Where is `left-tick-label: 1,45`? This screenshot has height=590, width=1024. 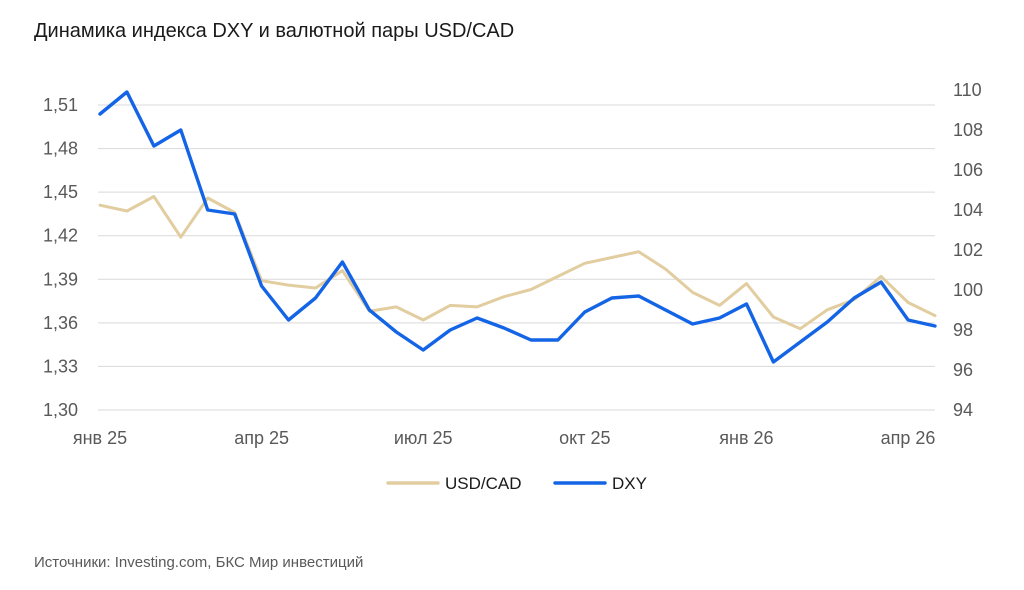 left-tick-label: 1,45 is located at coordinates (60, 192).